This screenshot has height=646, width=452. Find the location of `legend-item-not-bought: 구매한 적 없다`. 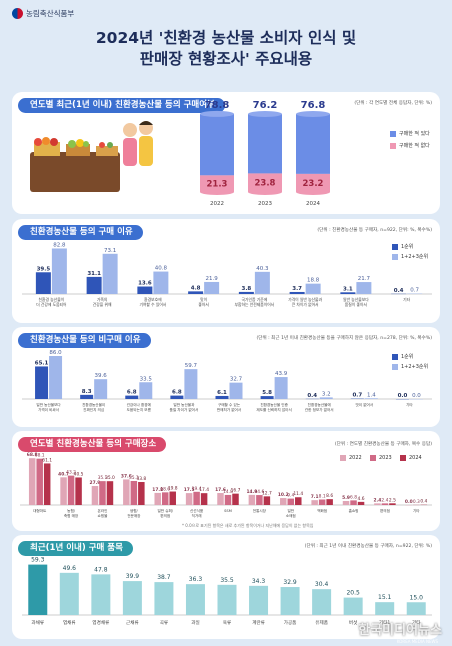

legend-item-not-bought: 구매한 적 없다 is located at coordinates (410, 145).